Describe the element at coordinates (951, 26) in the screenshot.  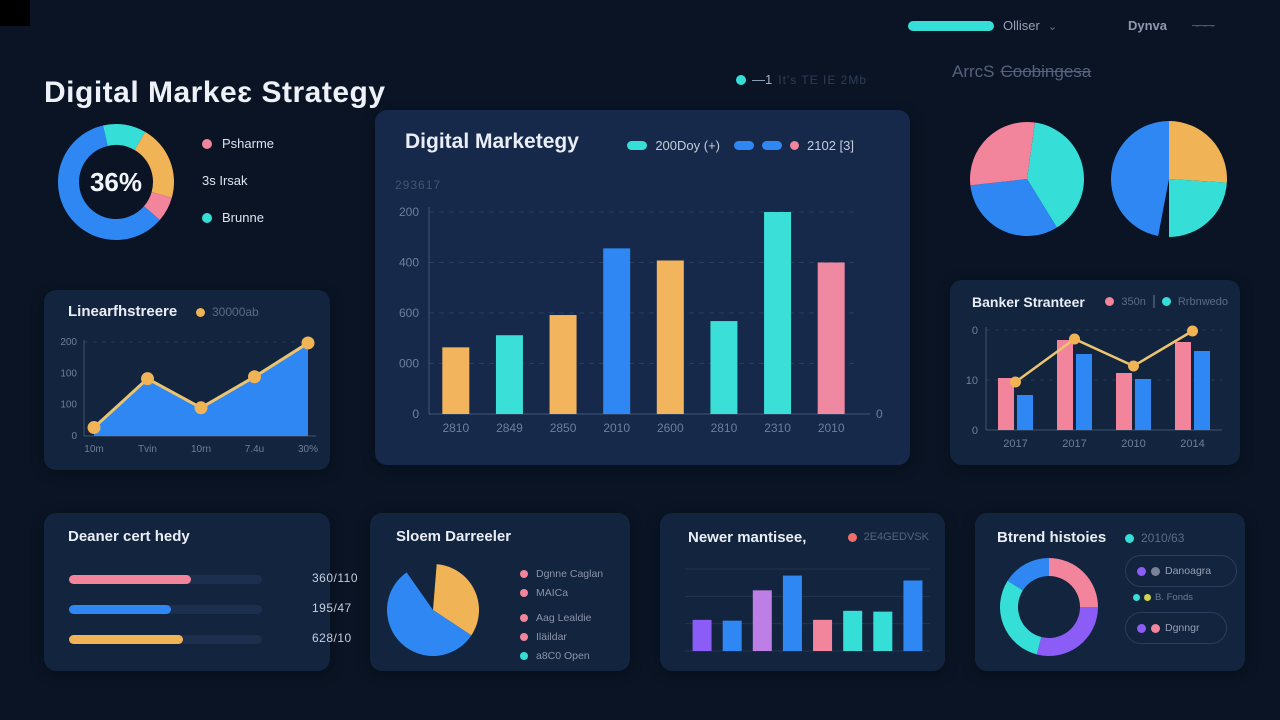
I see `nav-progress-pill` at that location.